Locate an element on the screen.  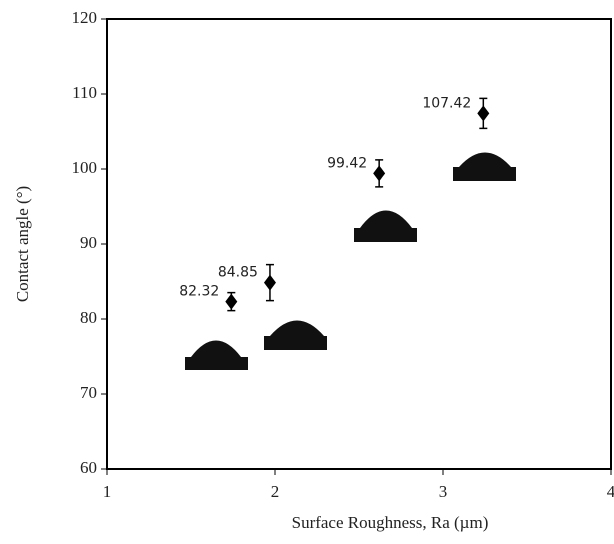
data-label: 99.42 is located at coordinates (347, 163).